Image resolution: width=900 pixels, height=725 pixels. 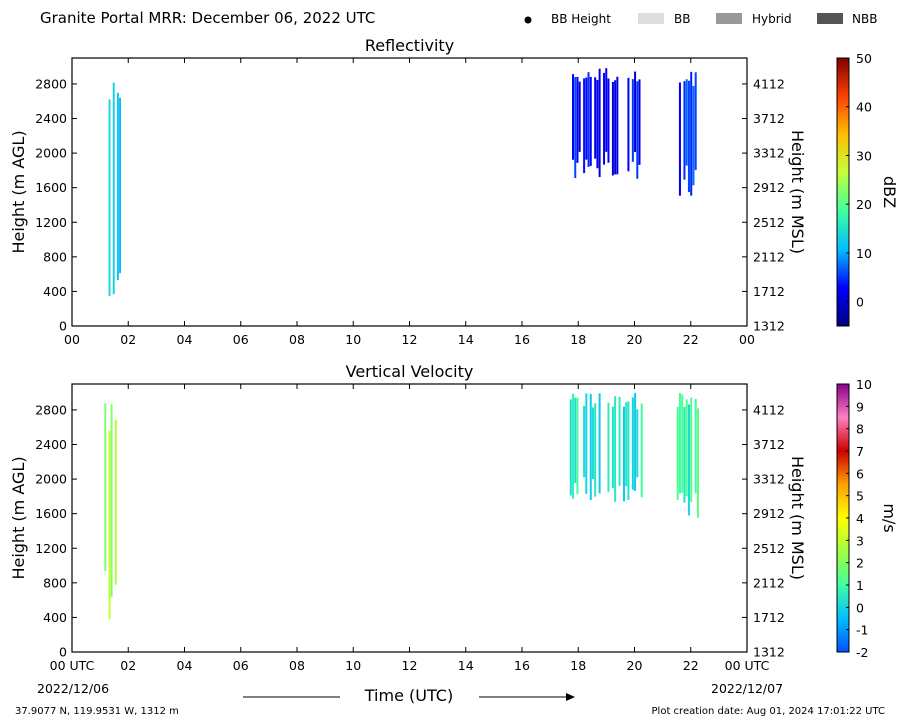 I want to click on x-end-date: 2022/12/07, so click(x=747, y=688).